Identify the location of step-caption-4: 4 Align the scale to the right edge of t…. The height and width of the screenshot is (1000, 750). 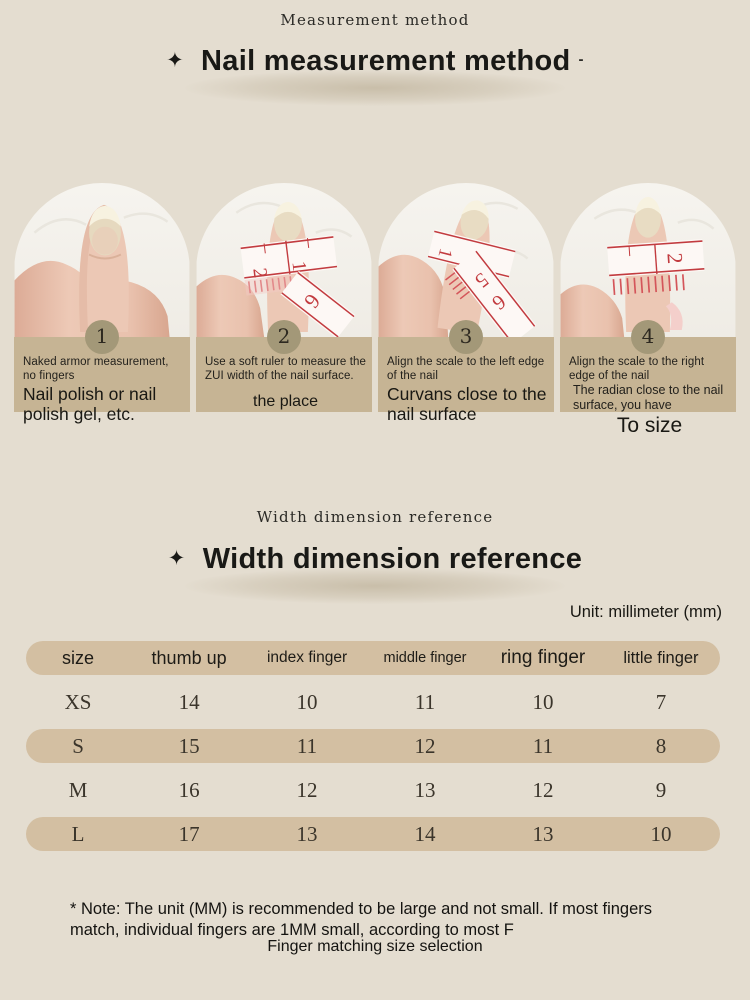
(648, 378).